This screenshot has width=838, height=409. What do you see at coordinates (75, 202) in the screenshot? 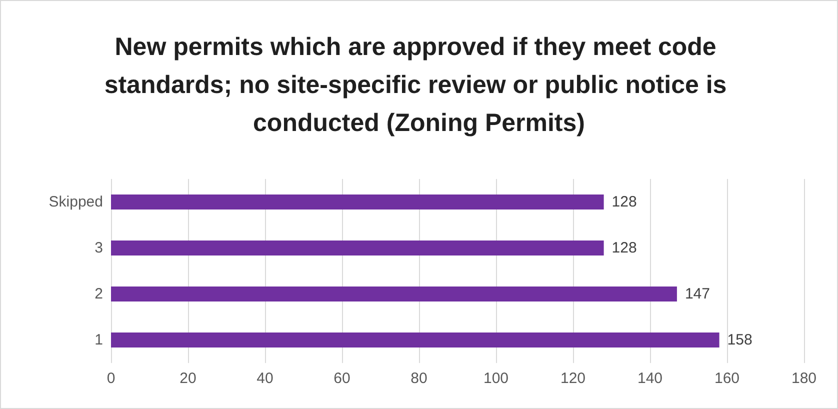
I see `y-tick-label: Skipped` at bounding box center [75, 202].